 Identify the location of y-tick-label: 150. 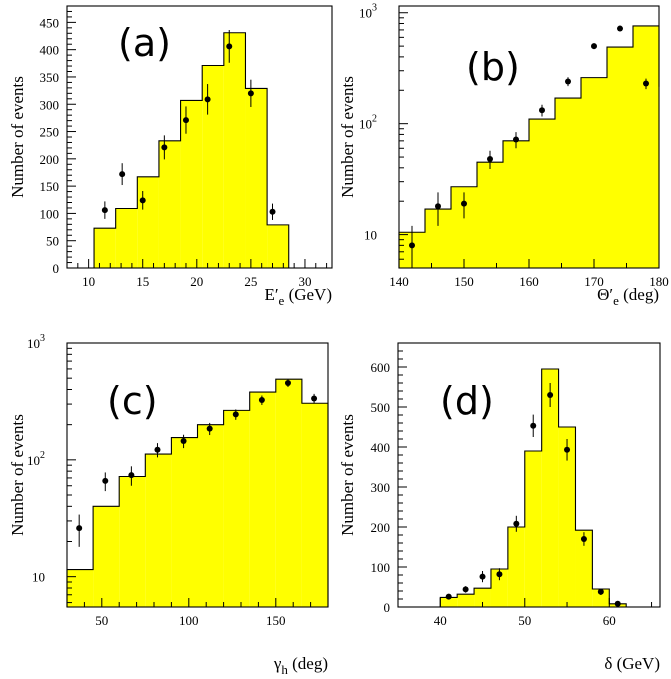
(50, 186).